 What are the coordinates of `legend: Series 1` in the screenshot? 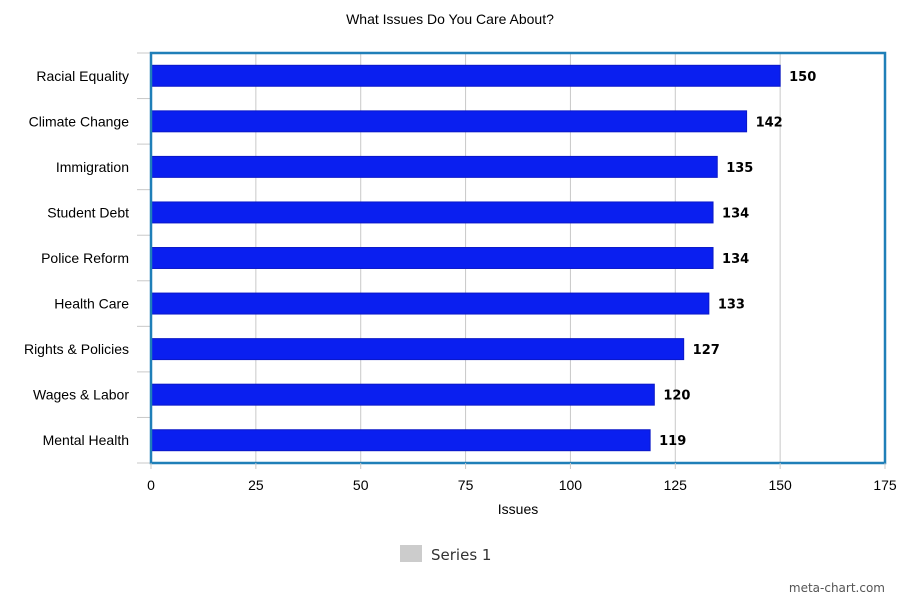 It's located at (445, 554).